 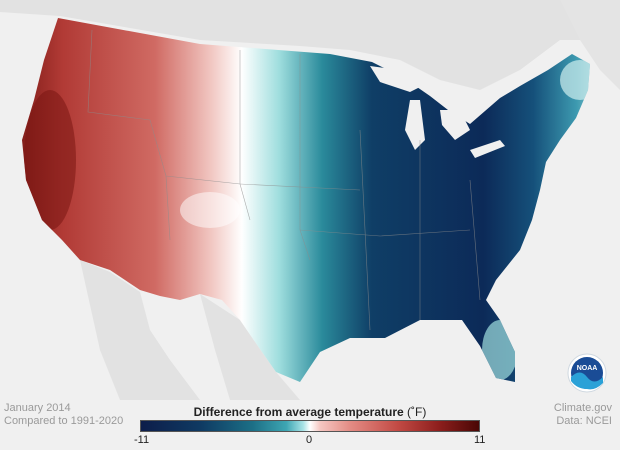 What do you see at coordinates (298, 412) in the screenshot?
I see `legend-title-text: Difference from average temperature` at bounding box center [298, 412].